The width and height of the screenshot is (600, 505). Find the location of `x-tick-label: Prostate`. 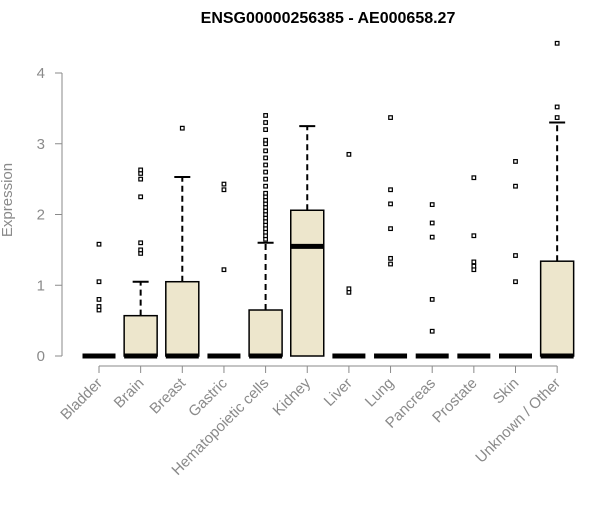

x-tick-label: Prostate is located at coordinates (455, 401).